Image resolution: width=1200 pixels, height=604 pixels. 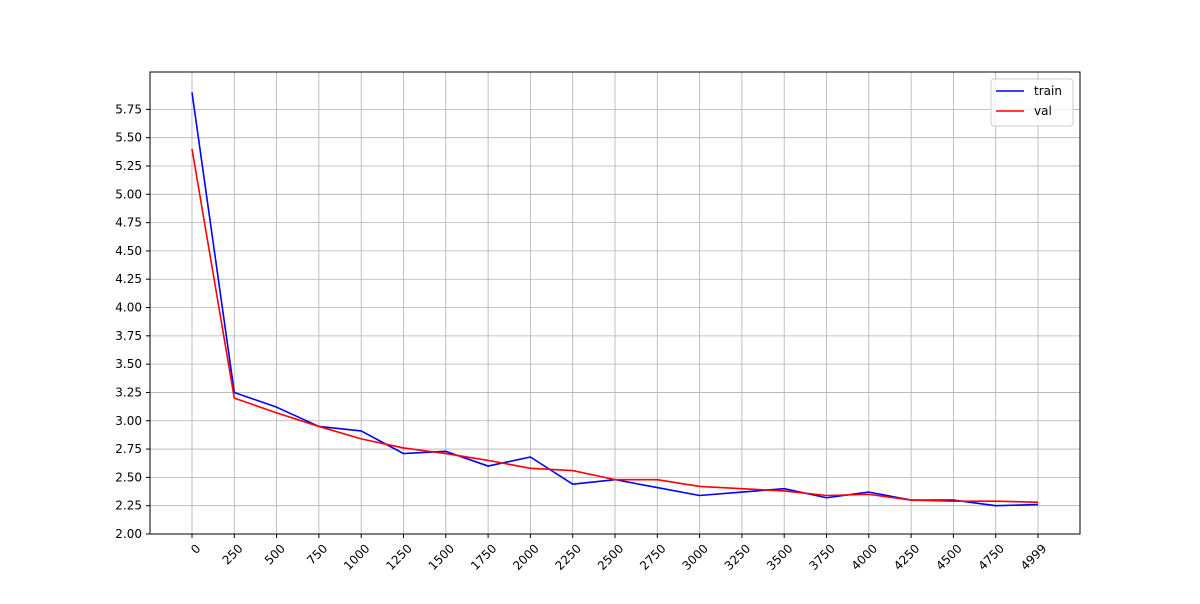 I want to click on y-tick-label: 5.75, so click(x=128, y=109).